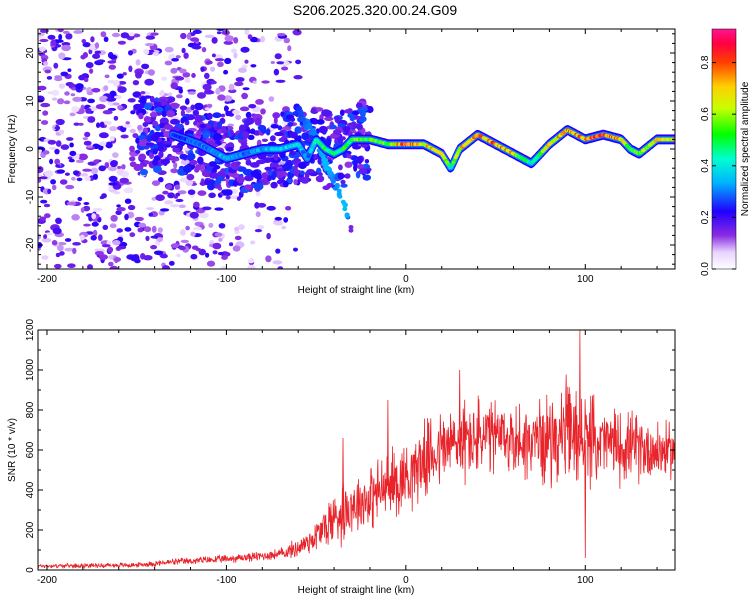 The width and height of the screenshot is (750, 600). What do you see at coordinates (705, 62) in the screenshot?
I see `colorbar-tick-label: 0.8` at bounding box center [705, 62].